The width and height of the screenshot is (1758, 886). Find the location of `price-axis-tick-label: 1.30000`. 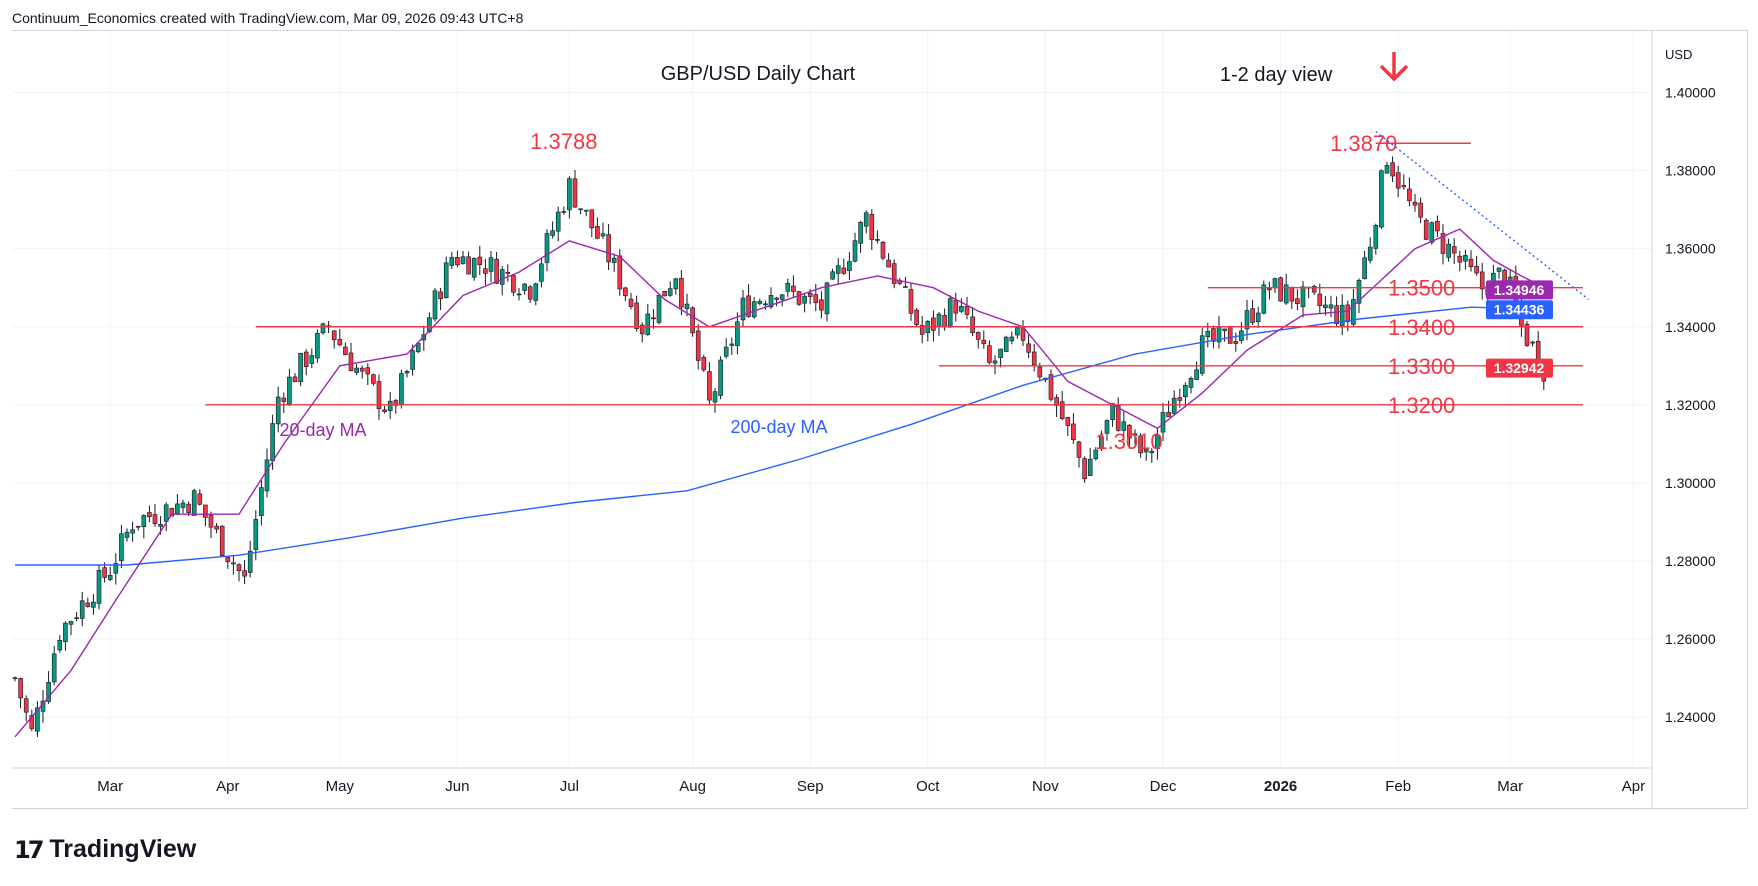

price-axis-tick-label: 1.30000 is located at coordinates (1690, 483).